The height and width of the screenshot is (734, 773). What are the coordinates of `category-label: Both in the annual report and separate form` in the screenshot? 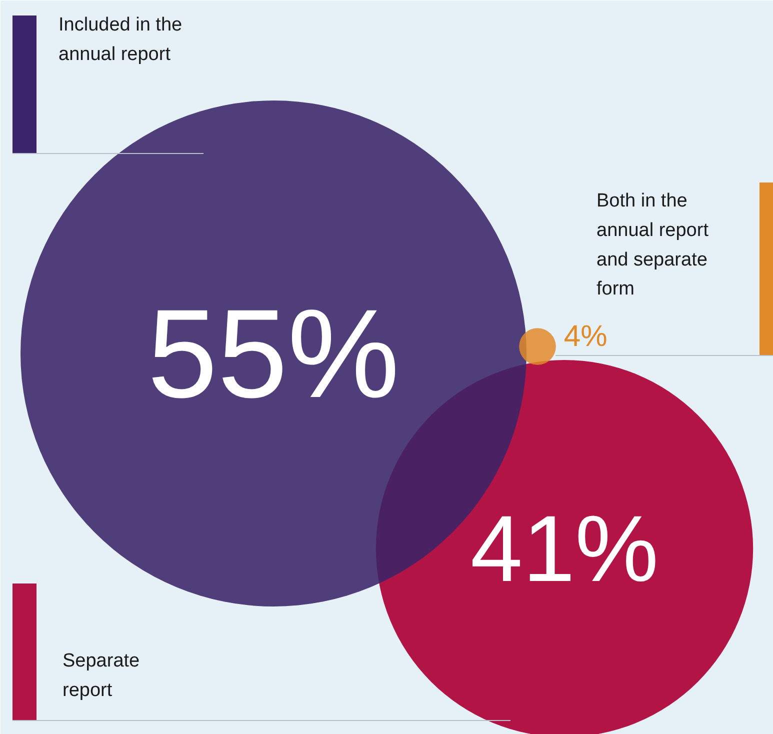 It's located at (653, 245).